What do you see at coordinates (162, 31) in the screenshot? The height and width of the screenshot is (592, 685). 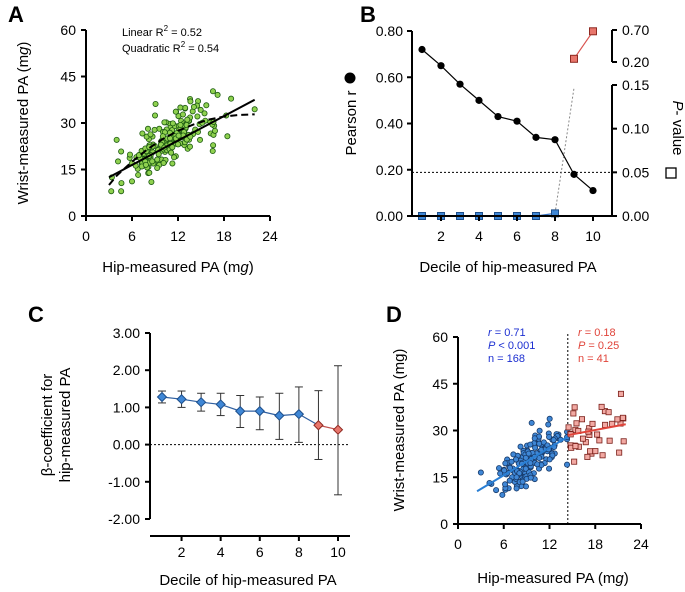 I see `panel-a-linear-r2: Linear R2 = 0.52` at bounding box center [162, 31].